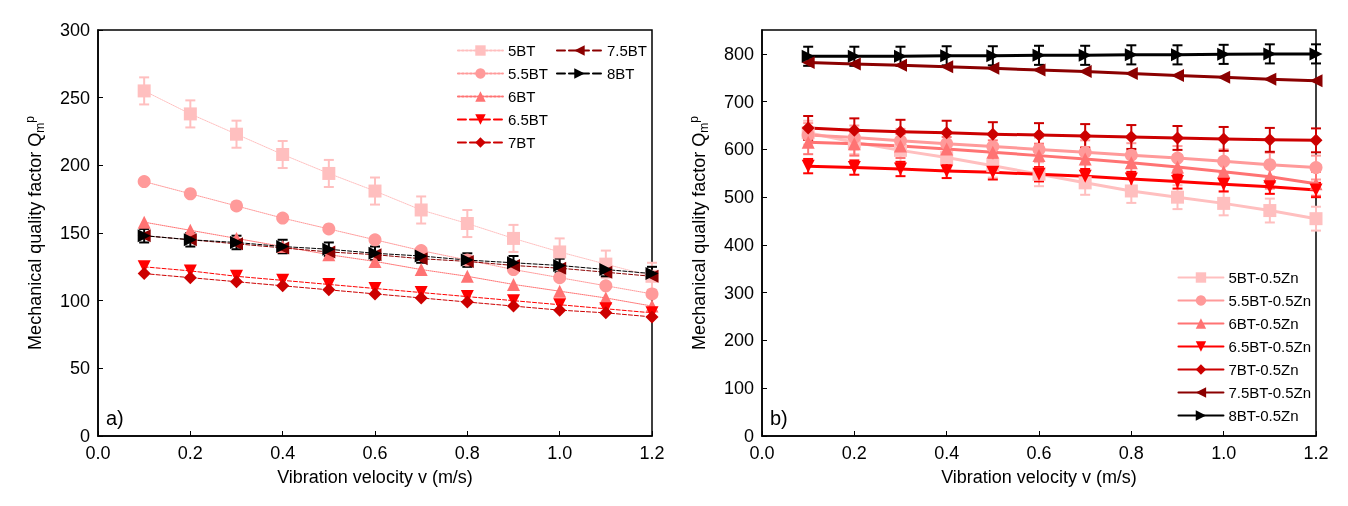 This screenshot has height=506, width=1348. I want to click on y-tick-label: 700, so click(738, 101).